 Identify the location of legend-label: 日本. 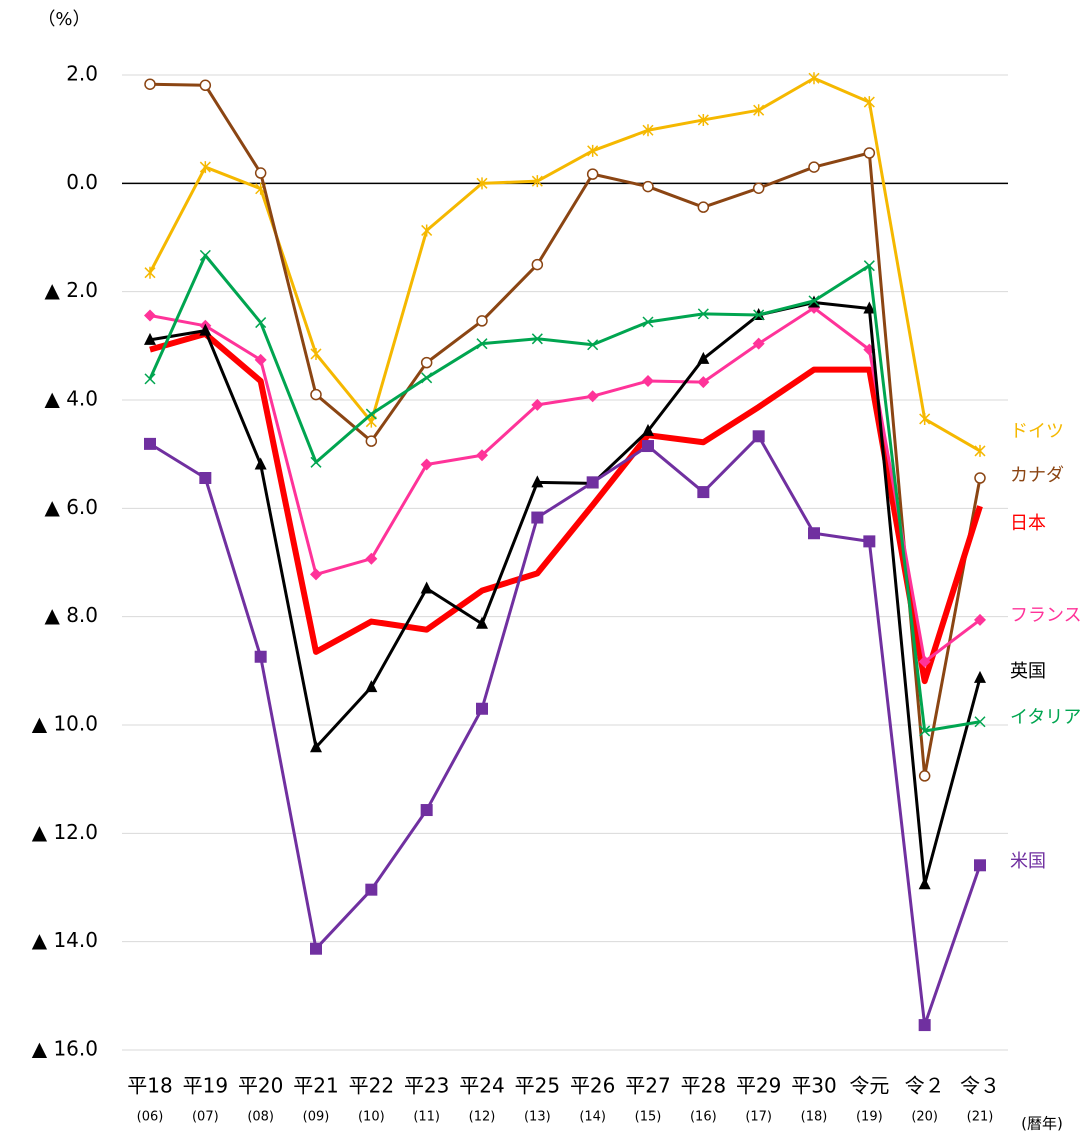
(1028, 523).